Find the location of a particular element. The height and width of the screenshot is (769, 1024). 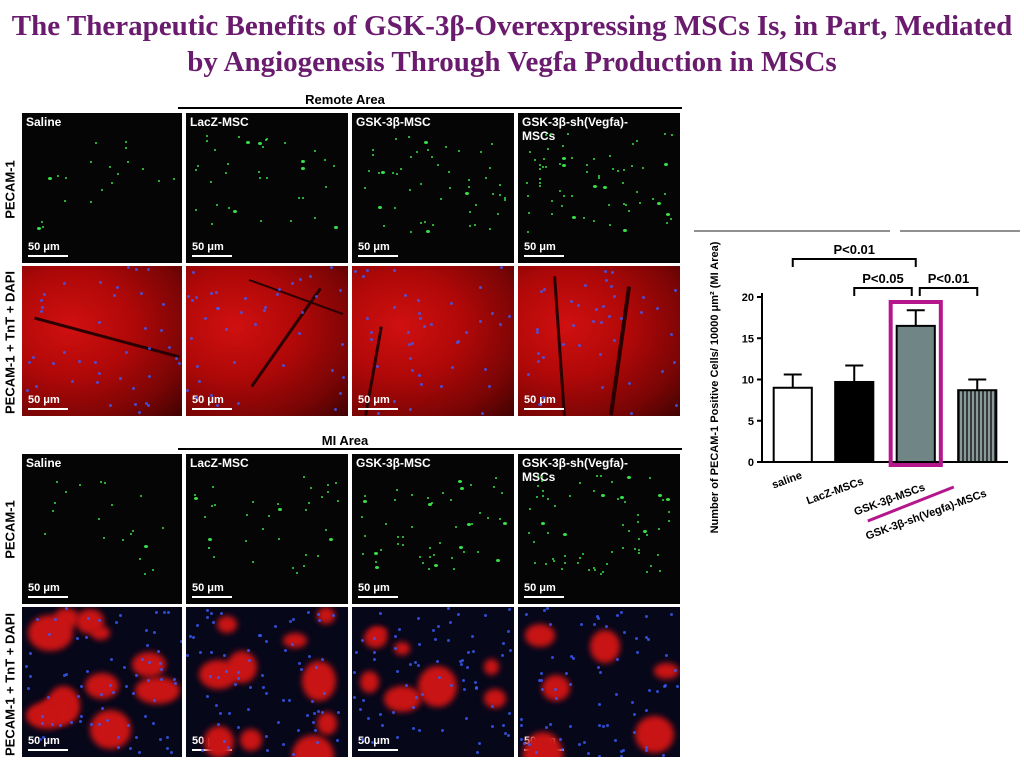

section-label-mi: MI Area is located at coordinates (345, 440).